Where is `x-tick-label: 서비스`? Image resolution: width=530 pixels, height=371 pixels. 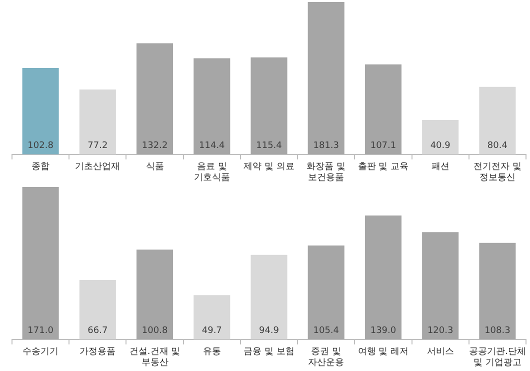 x-tick-label: 서비스 is located at coordinates (440, 352).